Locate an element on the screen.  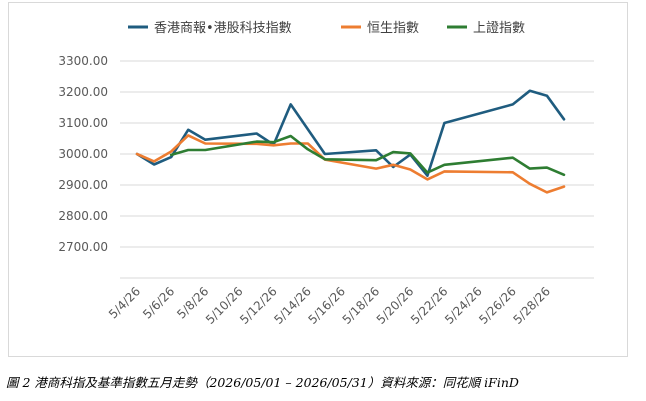
x-tick-label: 5/22/26 is located at coordinates (429, 305).